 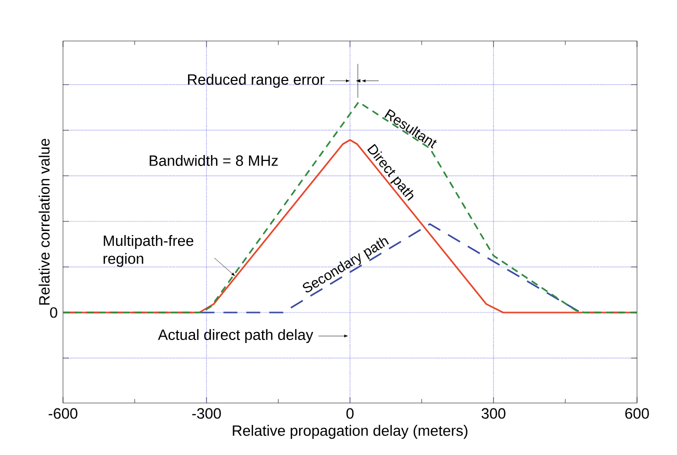 What do you see at coordinates (54, 312) in the screenshot?
I see `text: 0` at bounding box center [54, 312].